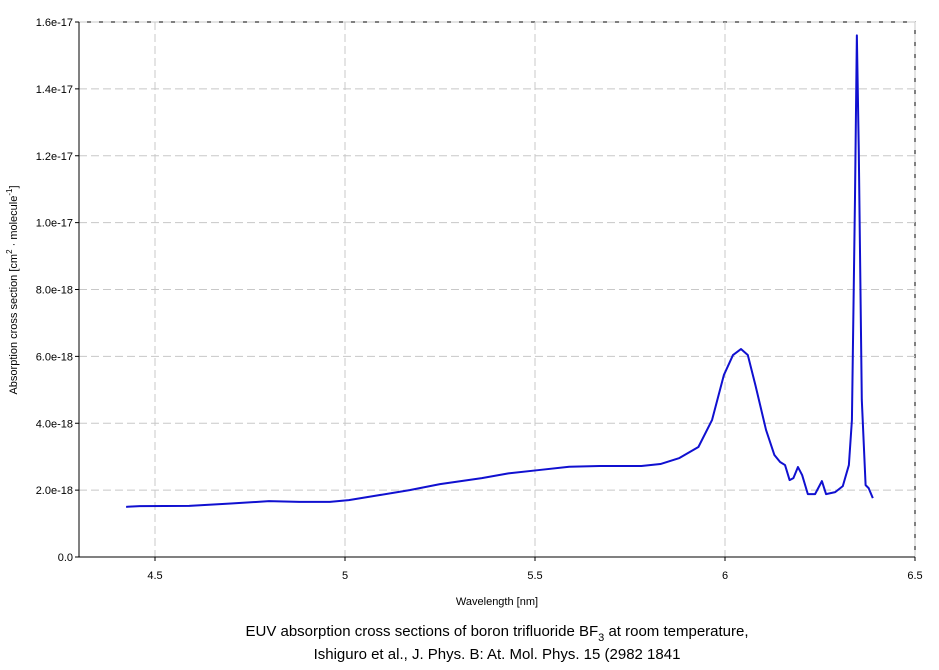  I want to click on y-tick-label: 8.0e-18, so click(54, 291).